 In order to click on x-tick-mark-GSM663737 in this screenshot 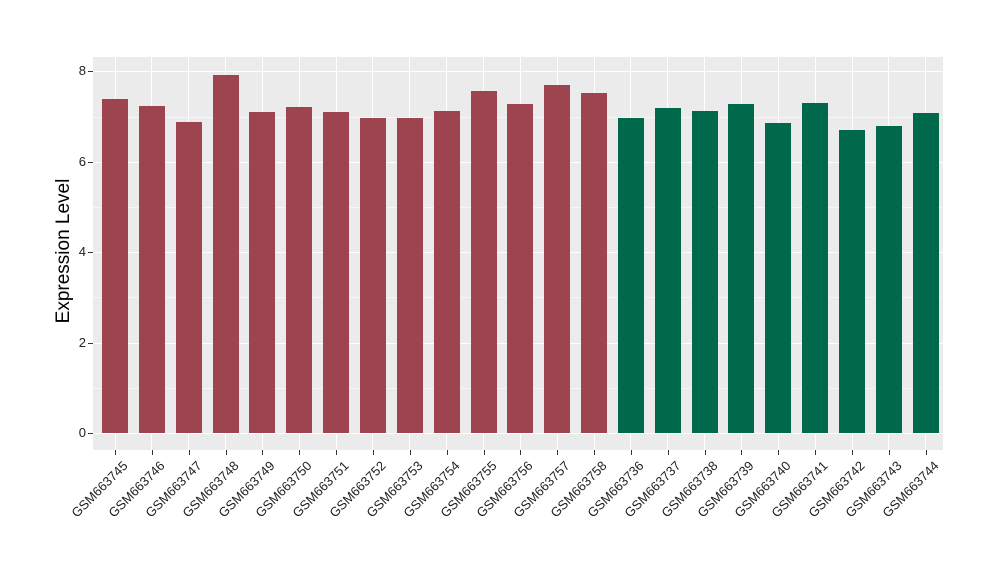, I will do `click(668, 452)`.